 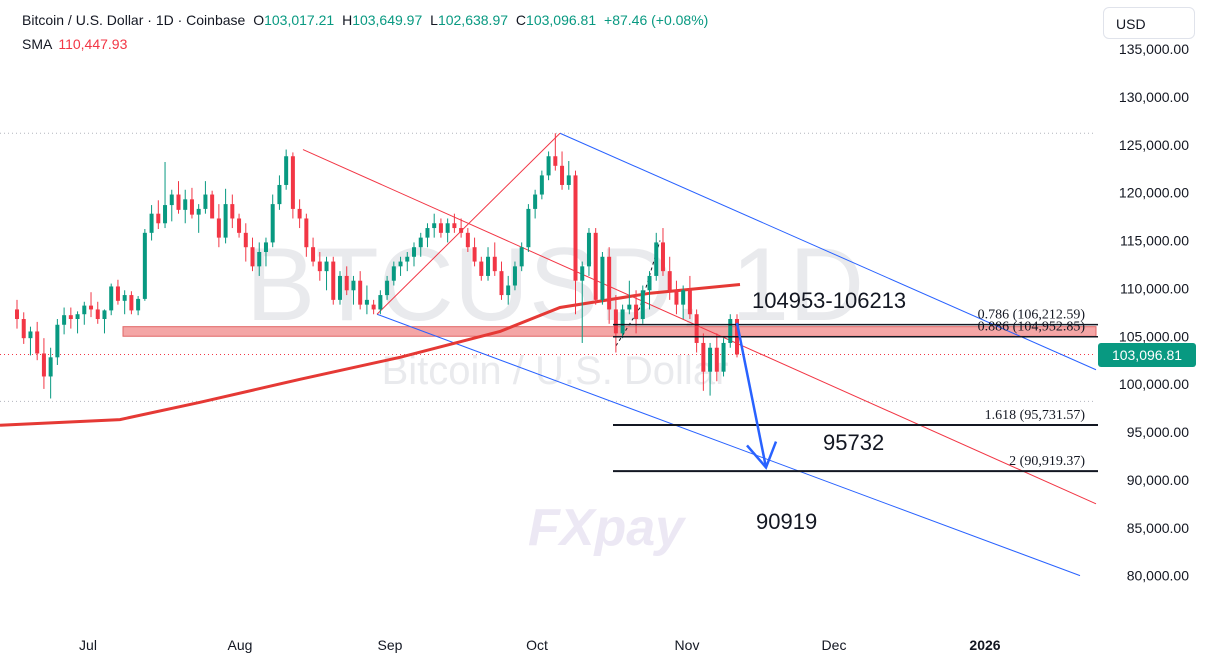 What do you see at coordinates (299, 20) in the screenshot?
I see `ohlc-open: 103,017.21` at bounding box center [299, 20].